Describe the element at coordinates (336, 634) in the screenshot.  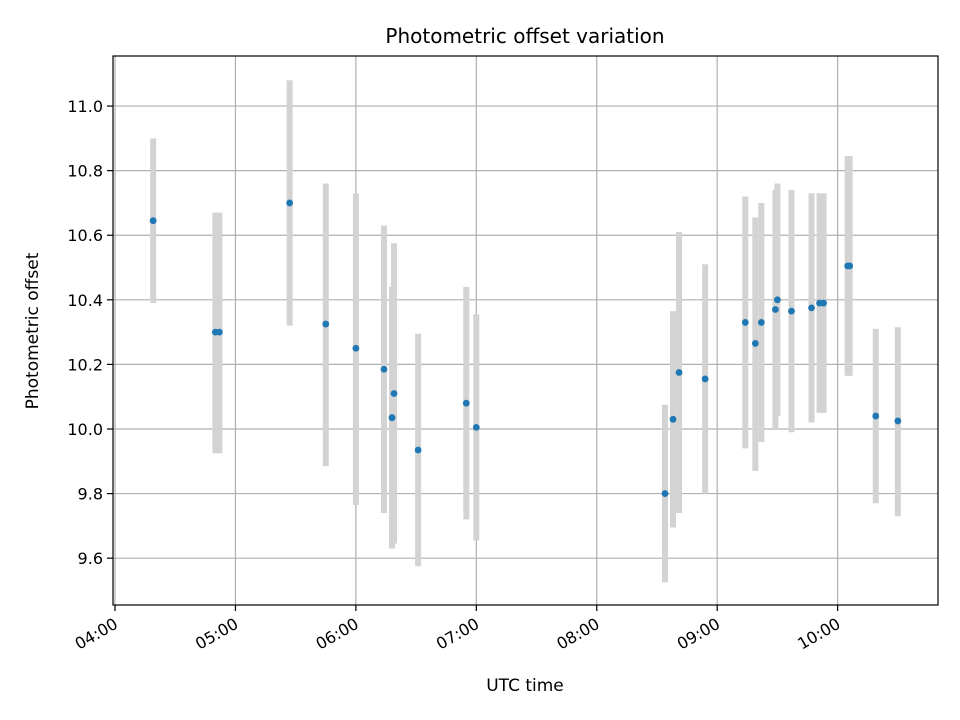
I see `x-tick-label: 06:00` at that location.